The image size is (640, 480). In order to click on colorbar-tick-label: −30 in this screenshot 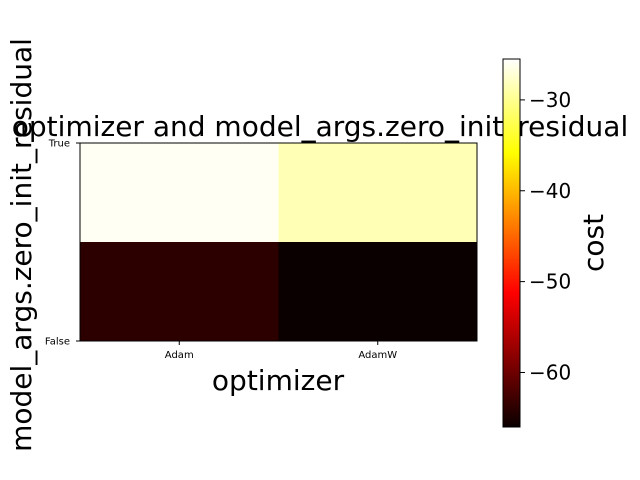, I will do `click(550, 100)`.